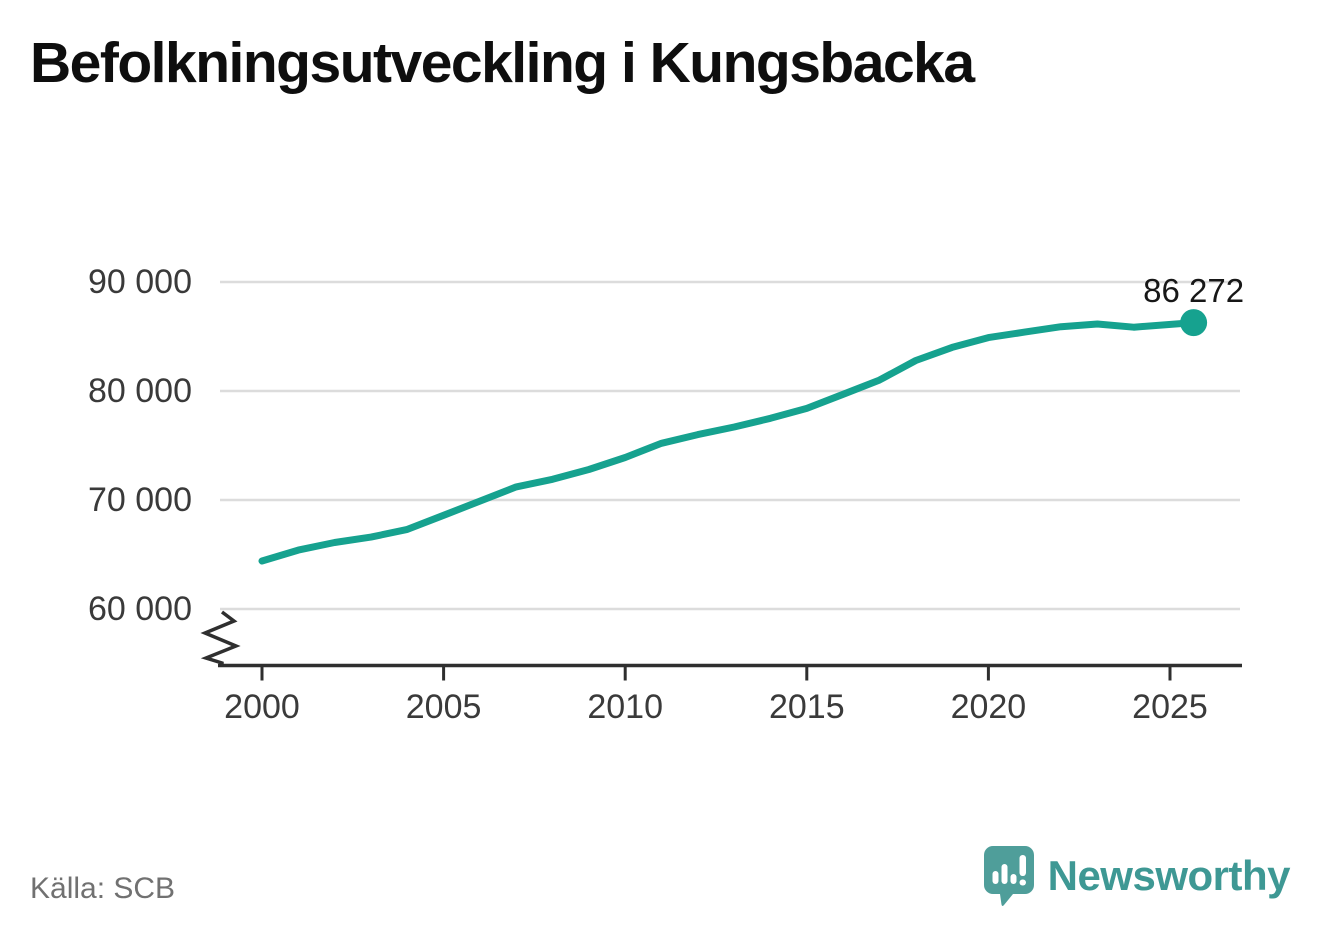 This screenshot has height=939, width=1322. What do you see at coordinates (443, 707) in the screenshot?
I see `x-axis-tick-label: 2005` at bounding box center [443, 707].